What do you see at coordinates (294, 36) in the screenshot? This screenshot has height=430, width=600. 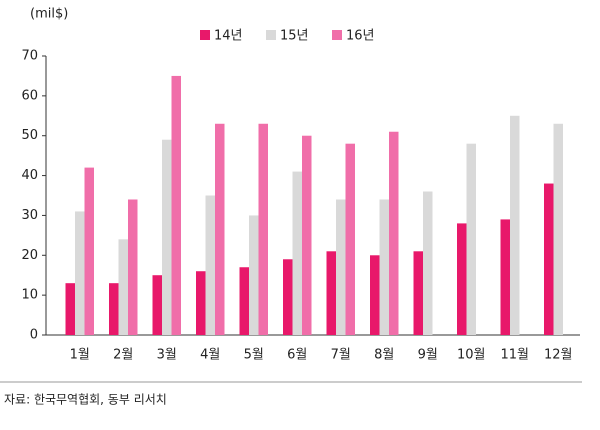 I see `legend-label: 15년` at bounding box center [294, 36].